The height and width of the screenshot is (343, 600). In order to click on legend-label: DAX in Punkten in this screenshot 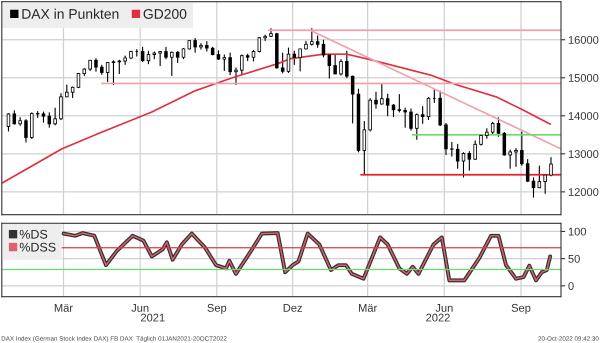, I will do `click(70, 13)`.